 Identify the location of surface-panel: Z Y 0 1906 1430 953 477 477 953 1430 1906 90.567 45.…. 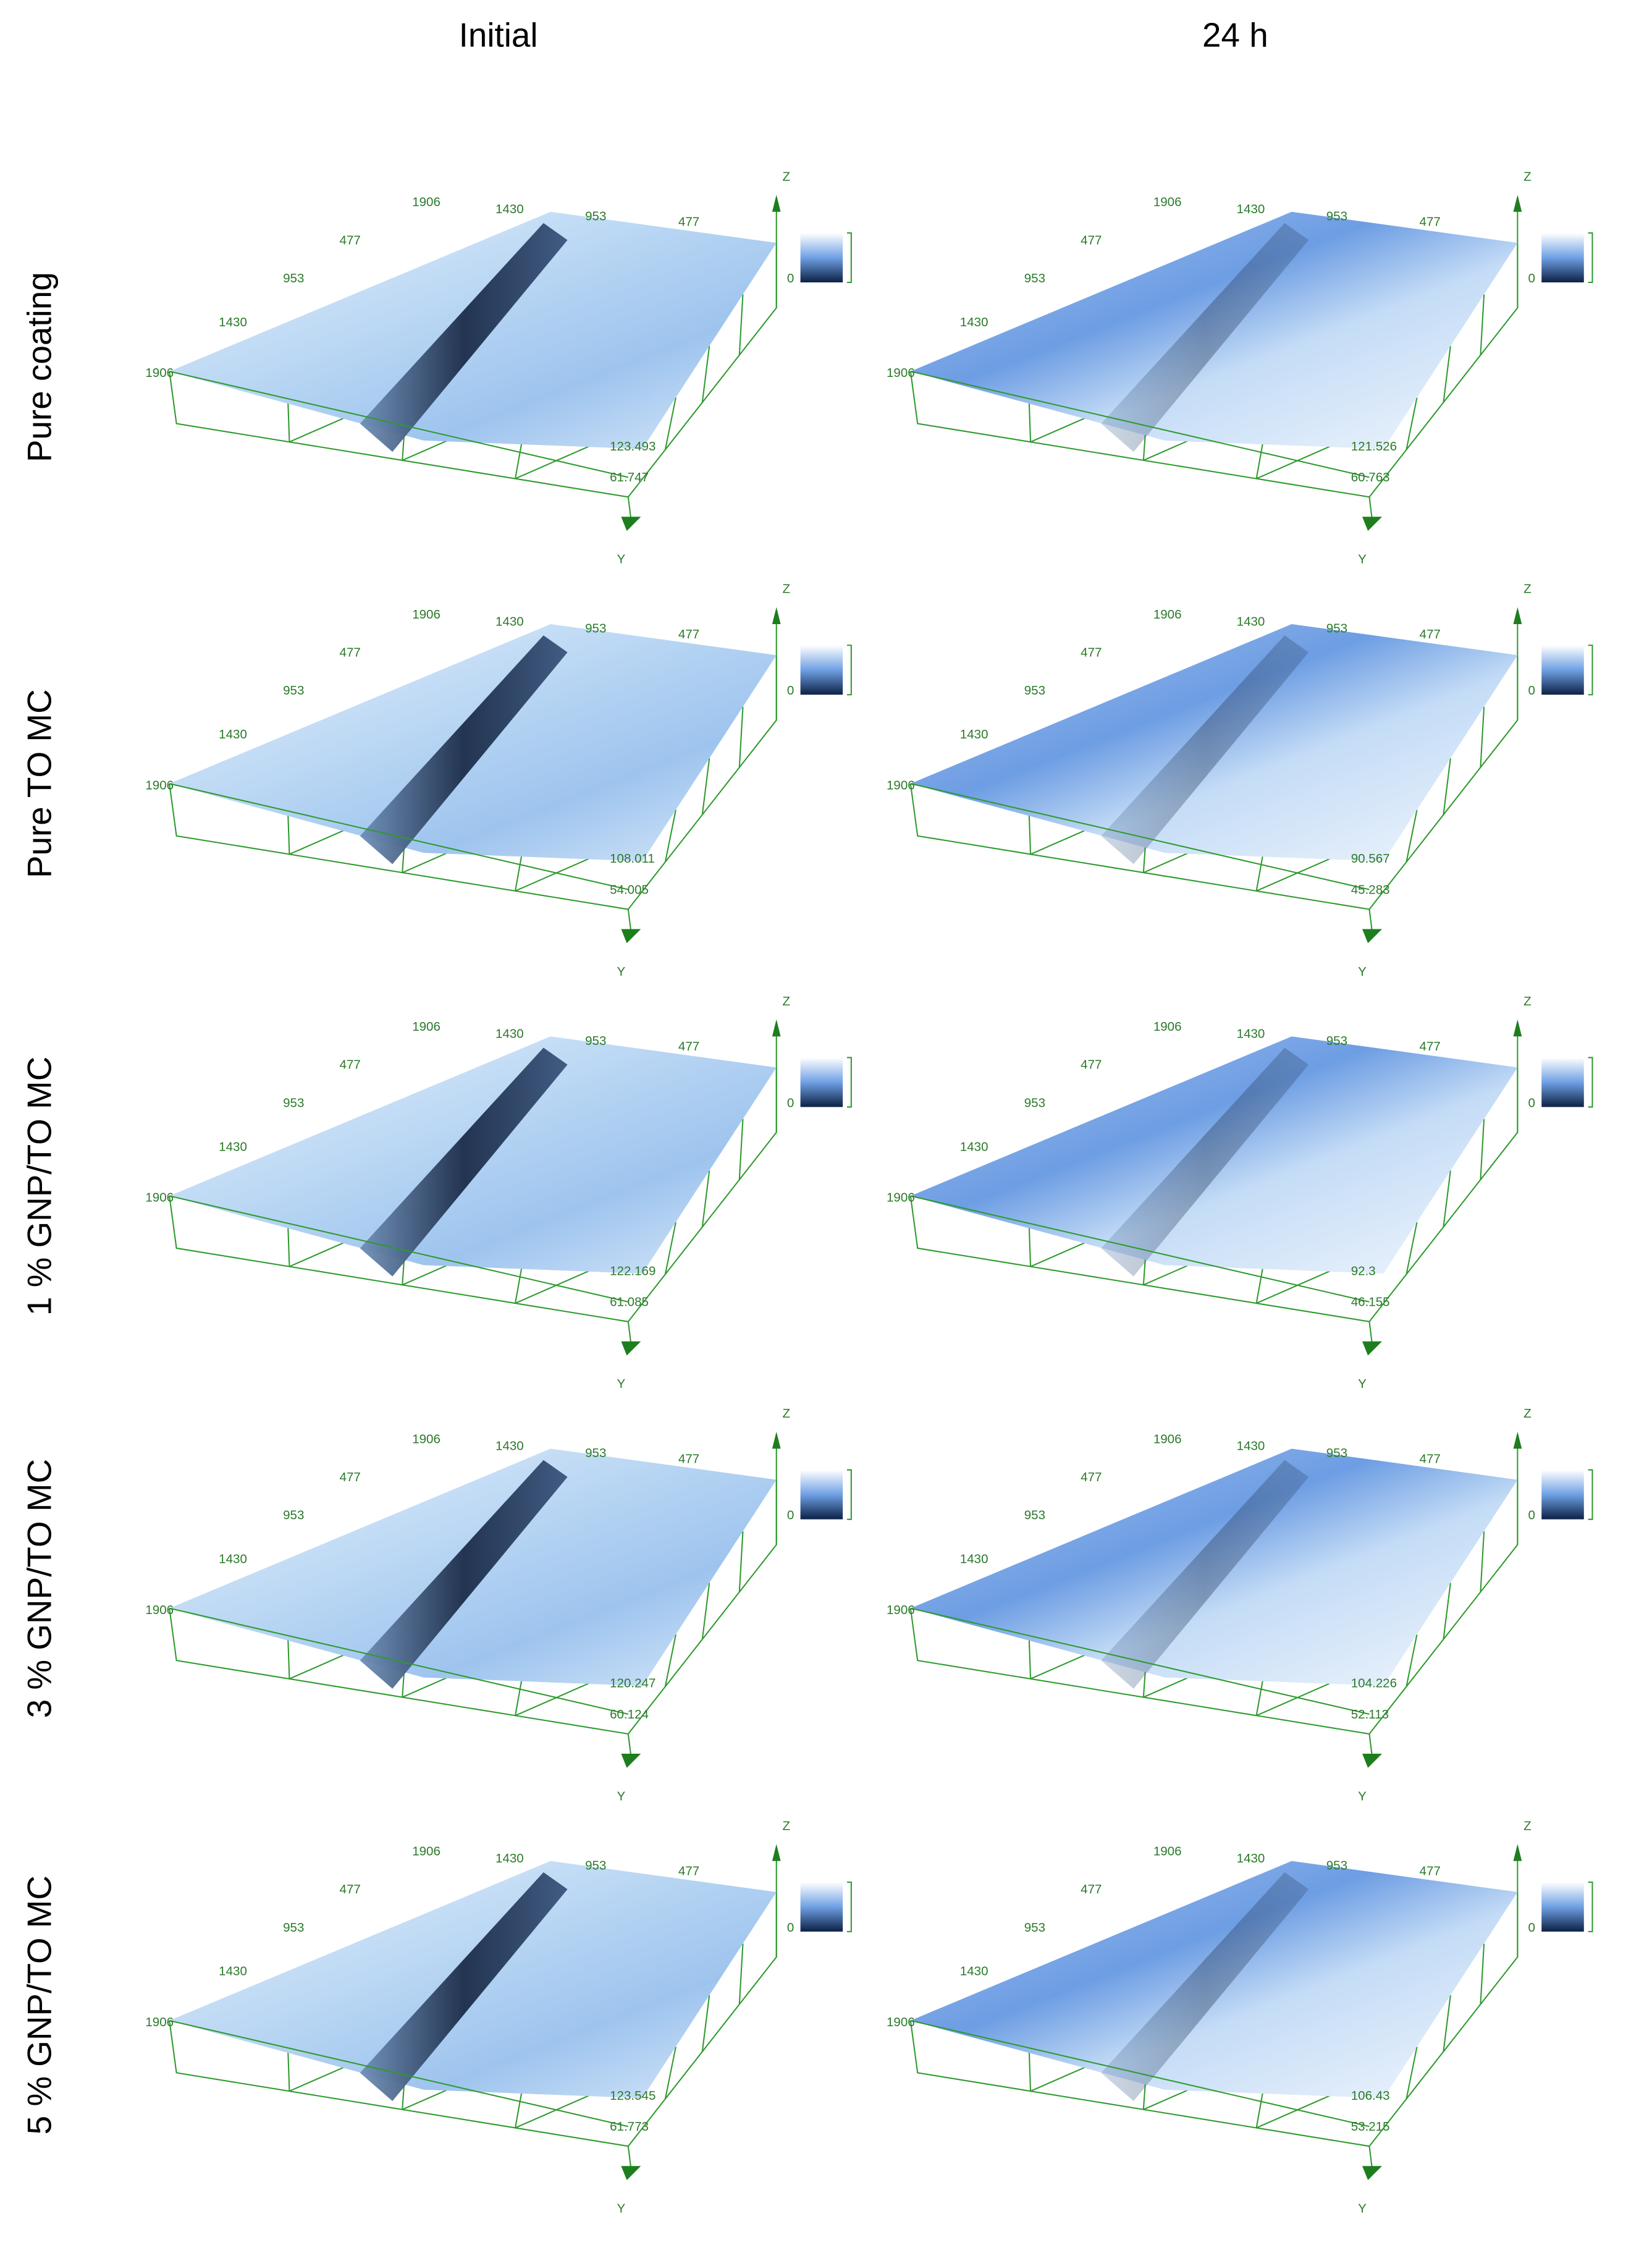
(1240, 780).